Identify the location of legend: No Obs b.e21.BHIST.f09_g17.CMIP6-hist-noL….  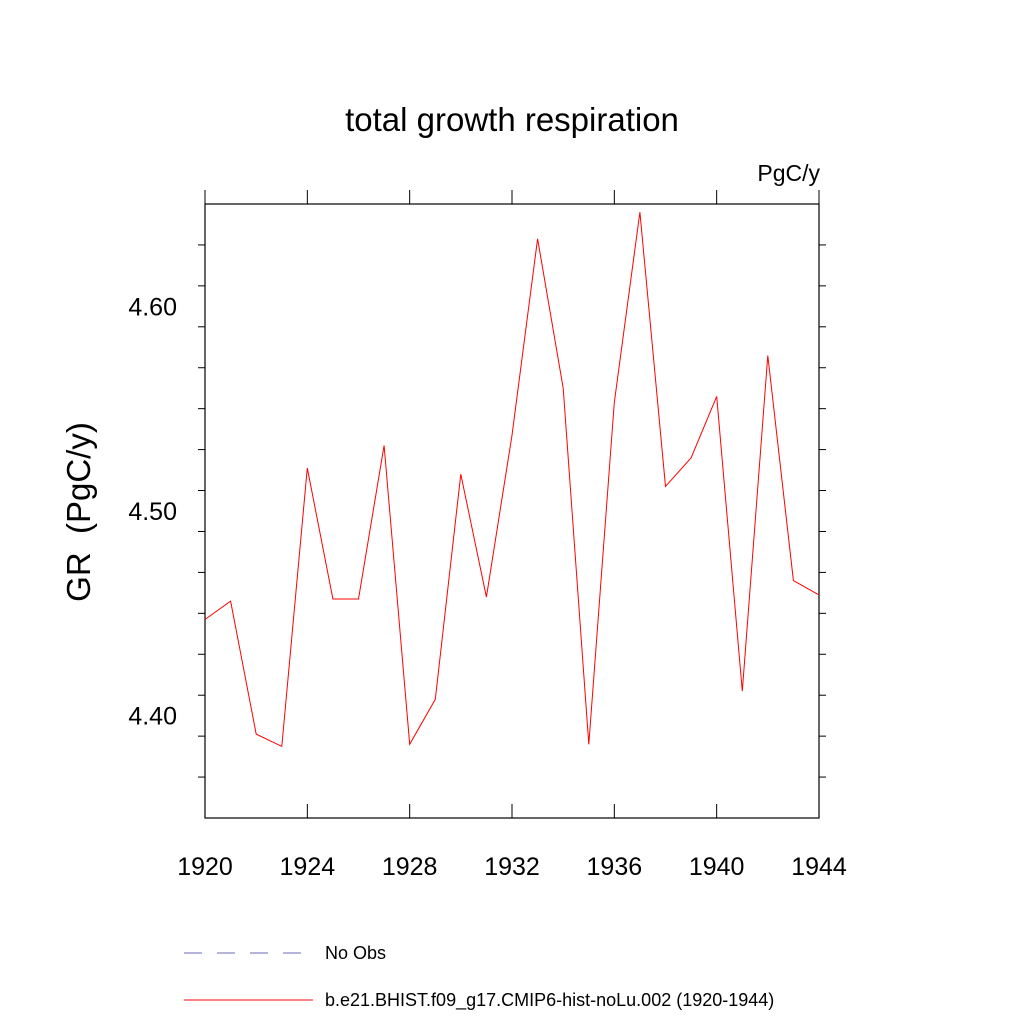
(479, 977).